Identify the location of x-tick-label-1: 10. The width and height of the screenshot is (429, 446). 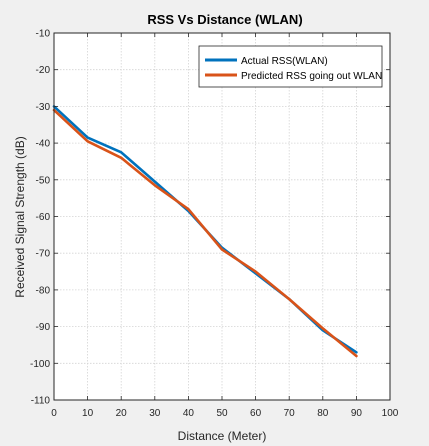
(88, 413).